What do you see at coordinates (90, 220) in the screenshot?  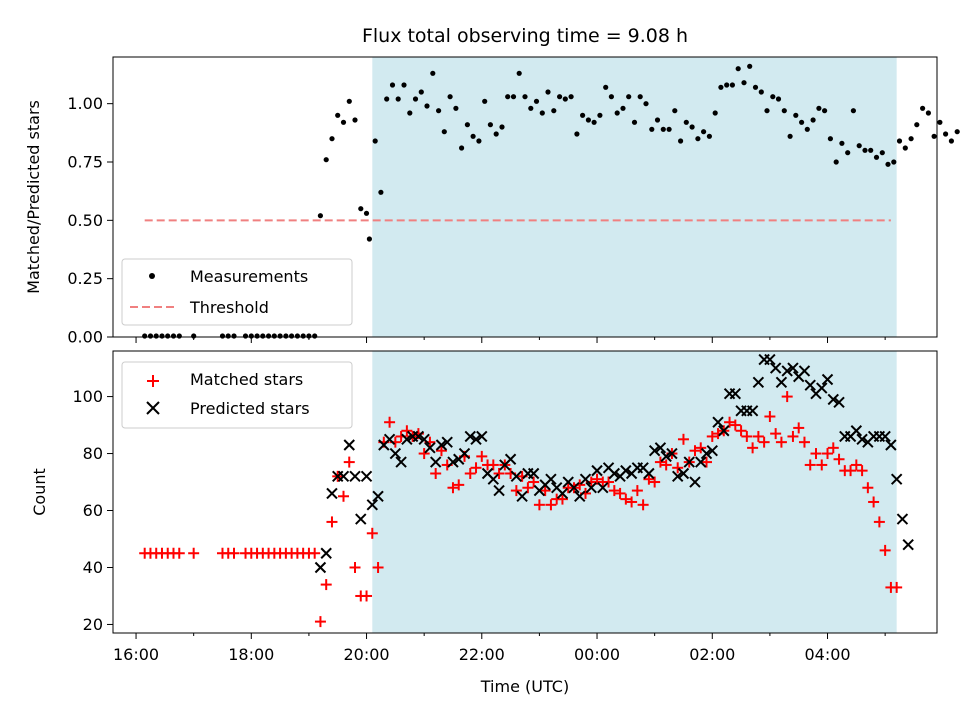 I see `ratio-y-axis-ticks: 0.00 0.25 0.50 0.75 1.00` at bounding box center [90, 220].